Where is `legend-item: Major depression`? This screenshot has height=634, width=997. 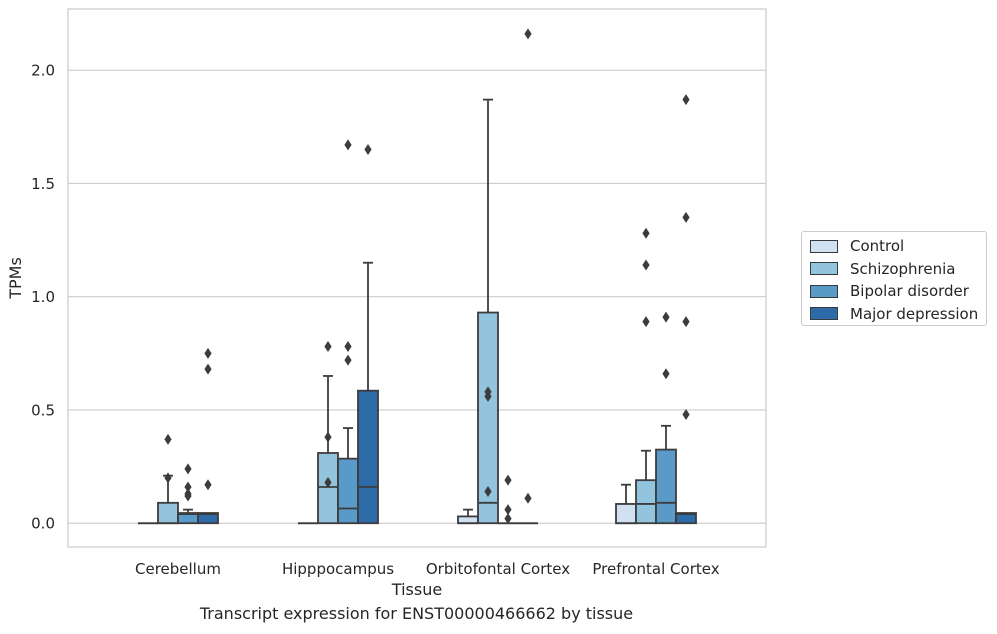 legend-item: Major depression is located at coordinates (894, 314).